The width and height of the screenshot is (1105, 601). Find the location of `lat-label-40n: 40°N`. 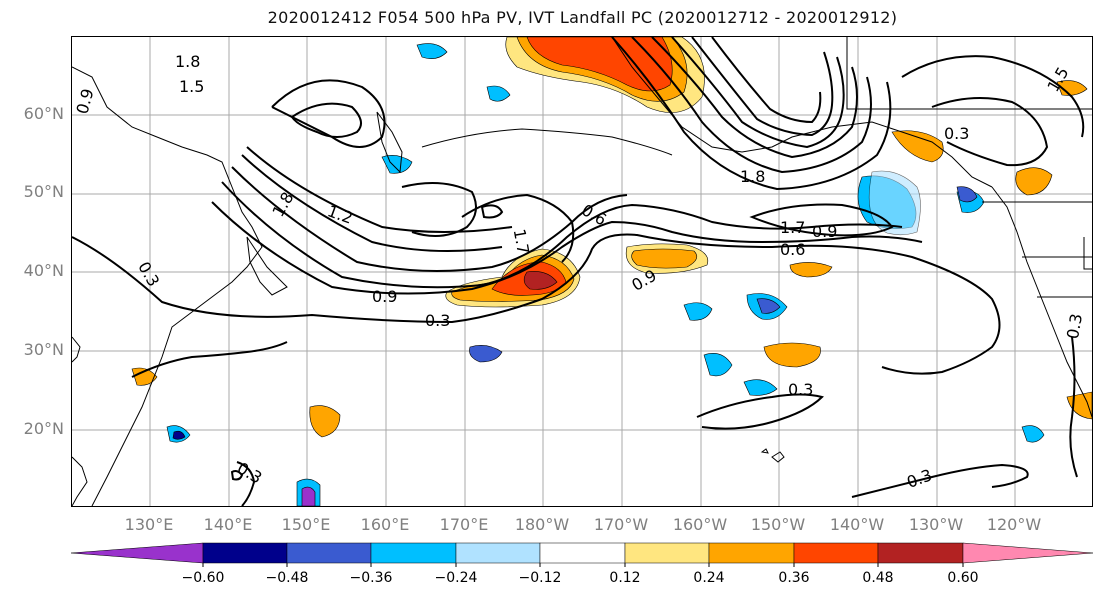

lat-label-40n: 40°N is located at coordinates (43, 270).